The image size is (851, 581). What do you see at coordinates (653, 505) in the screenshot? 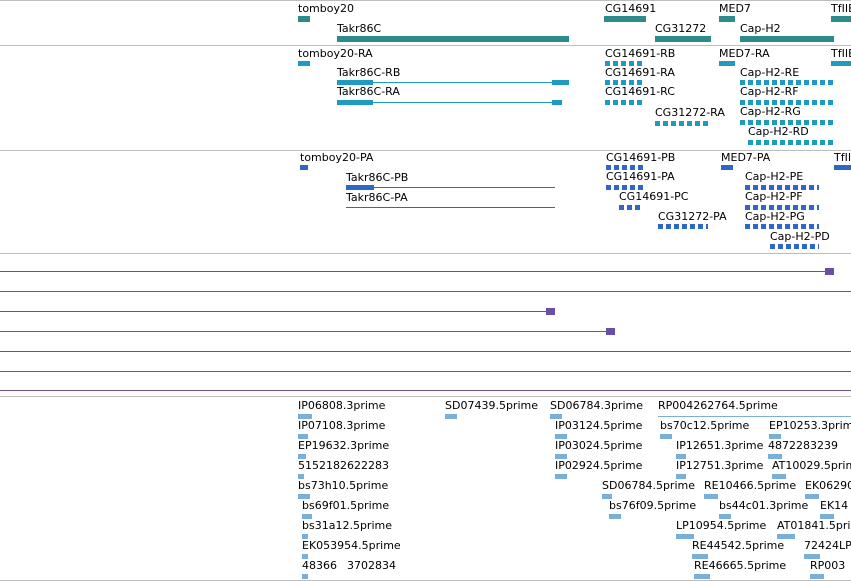
I see `est-label: bs76f09.5prime` at bounding box center [653, 505].